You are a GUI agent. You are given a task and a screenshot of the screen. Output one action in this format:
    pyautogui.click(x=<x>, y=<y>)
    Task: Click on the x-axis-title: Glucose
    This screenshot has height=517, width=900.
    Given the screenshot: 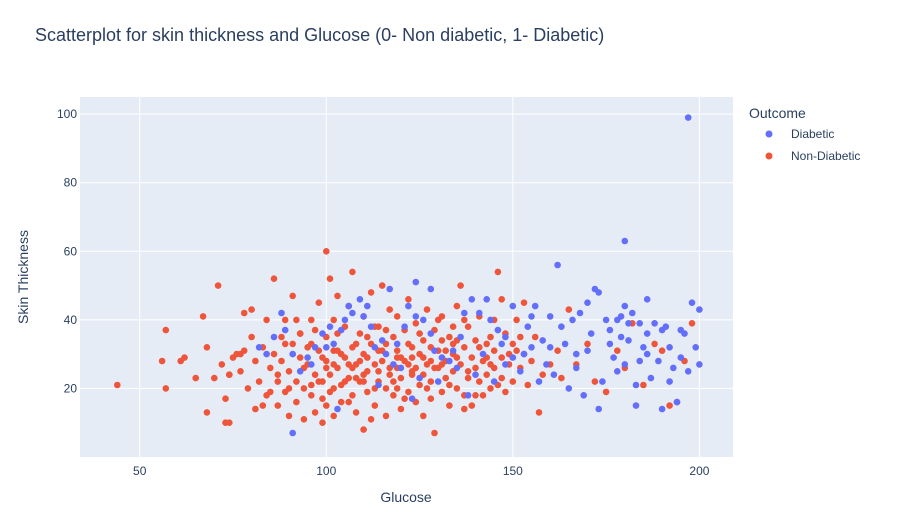 What is the action you would take?
    pyautogui.click(x=406, y=497)
    